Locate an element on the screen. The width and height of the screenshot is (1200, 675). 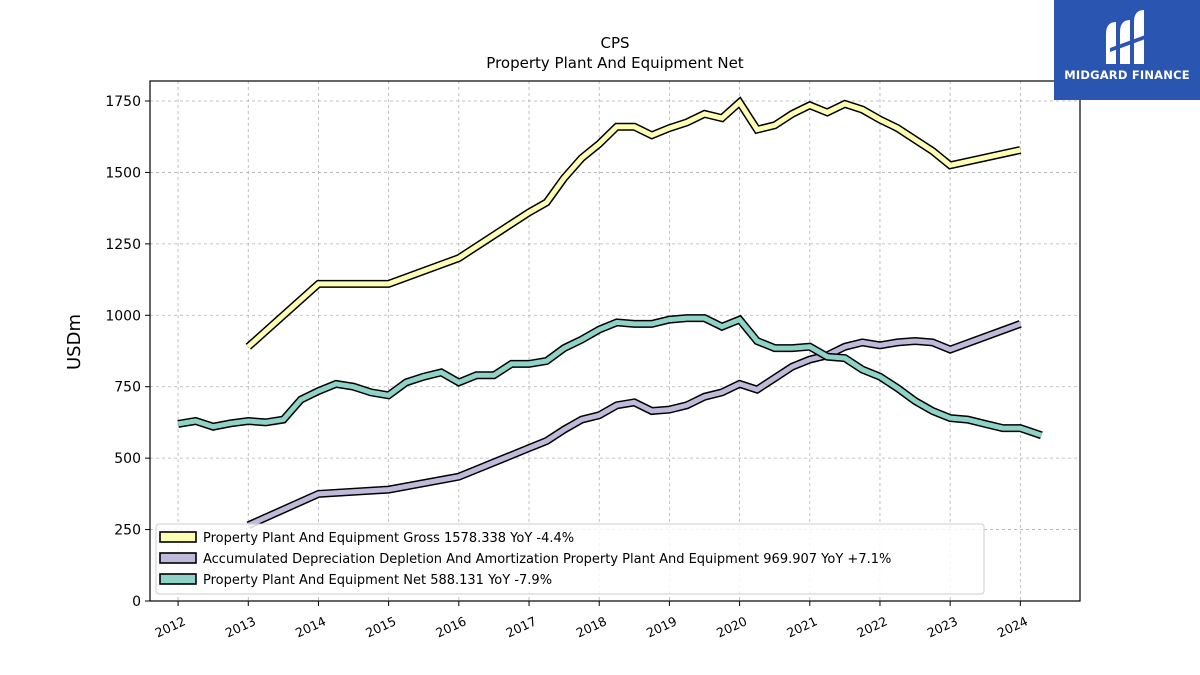
x-tick-label: 2012 is located at coordinates (170, 626).